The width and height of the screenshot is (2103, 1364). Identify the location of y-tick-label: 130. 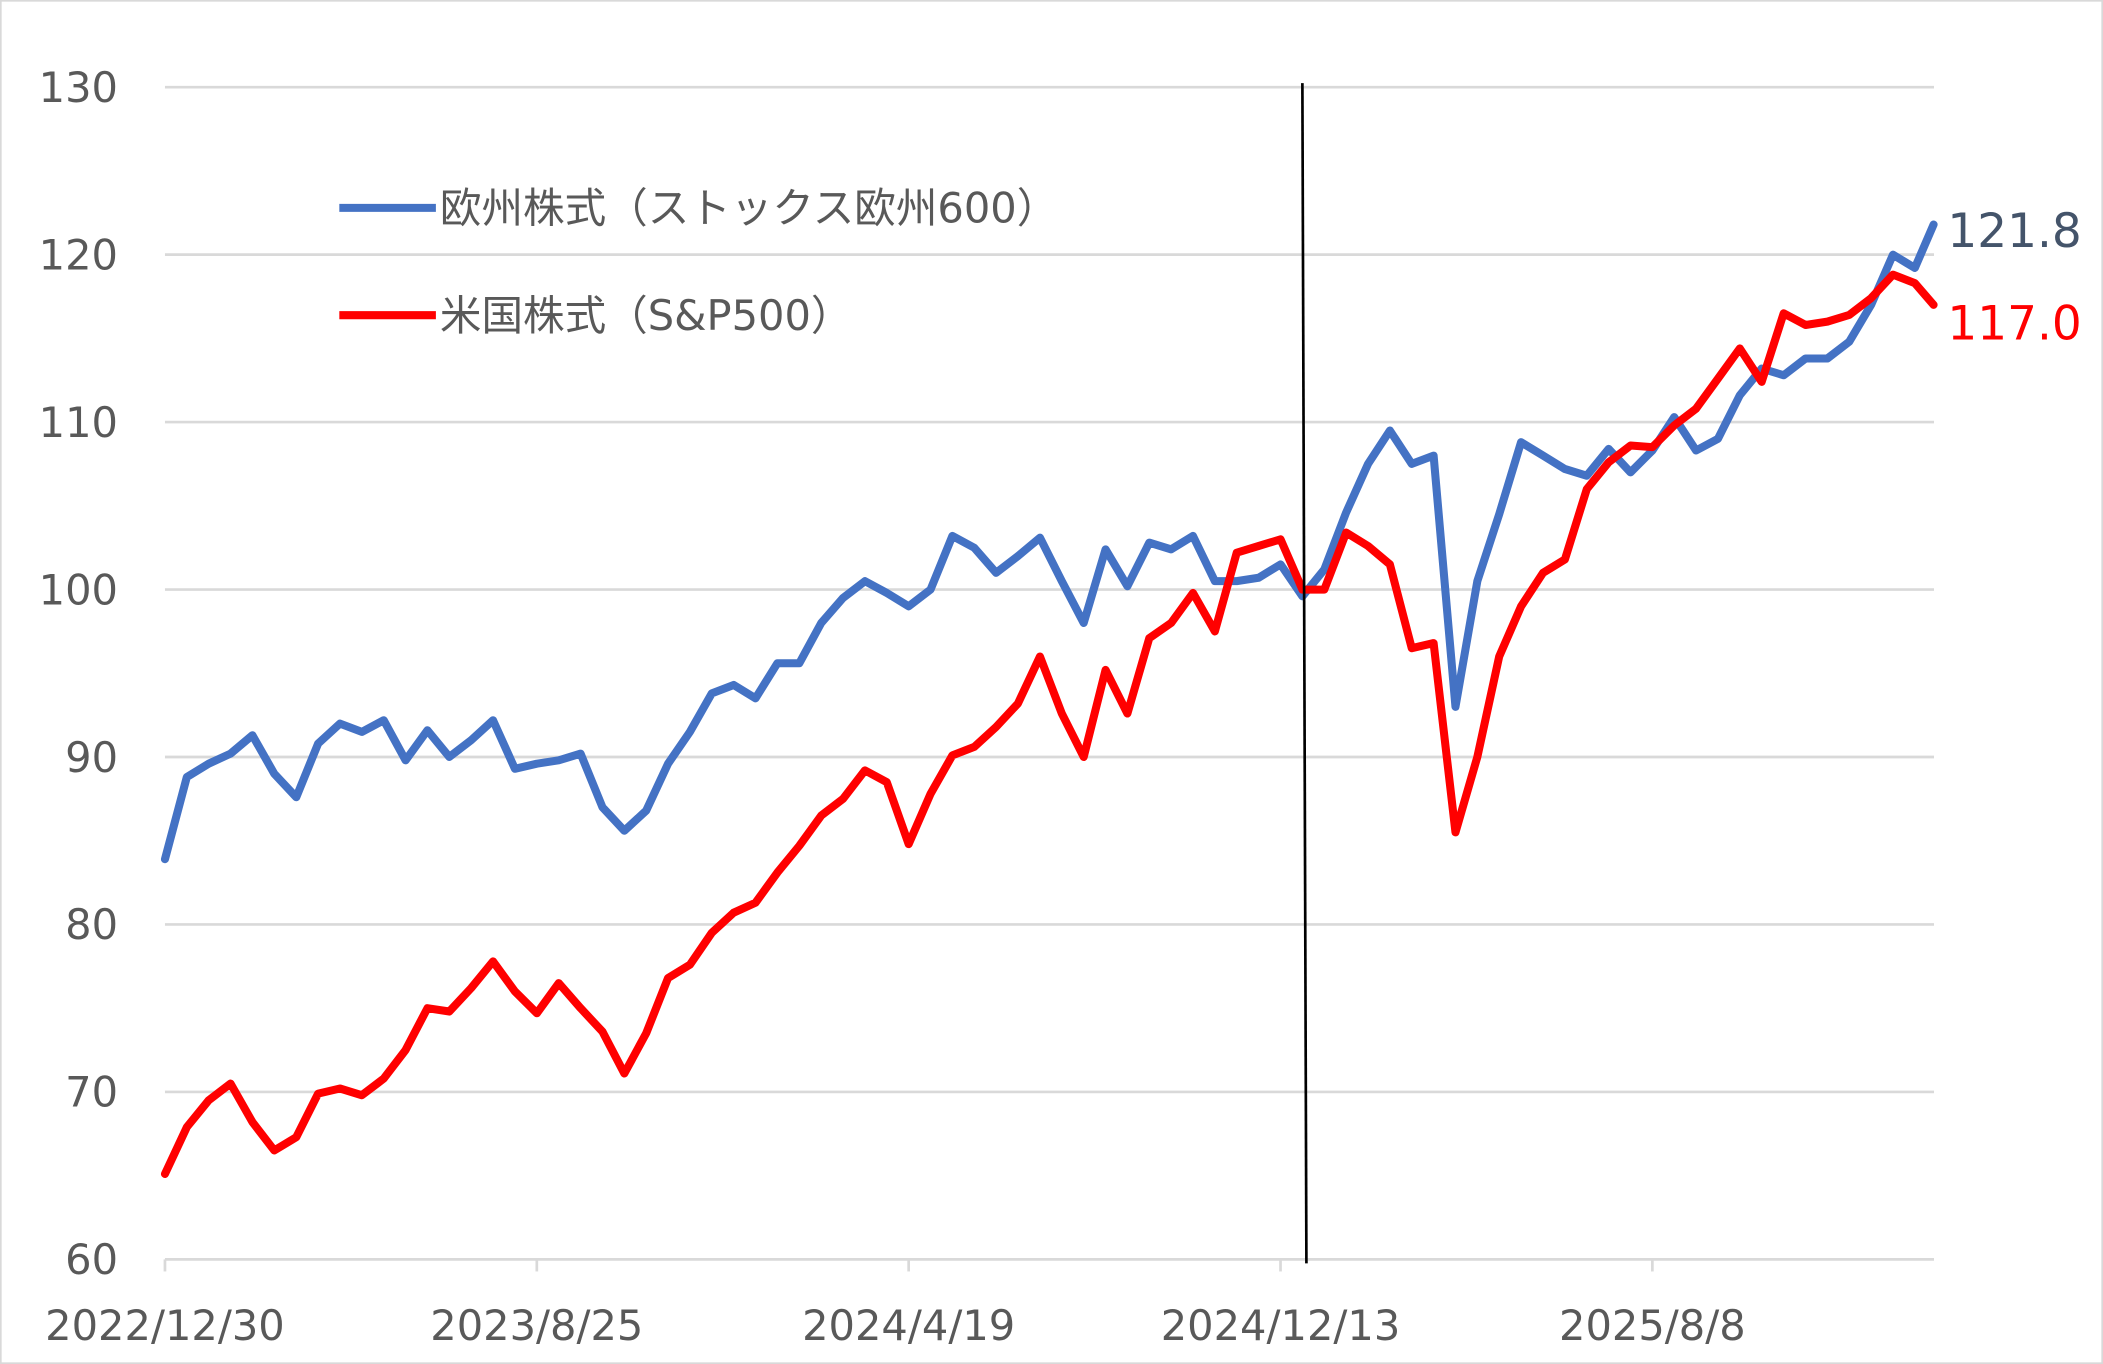
(78, 87).